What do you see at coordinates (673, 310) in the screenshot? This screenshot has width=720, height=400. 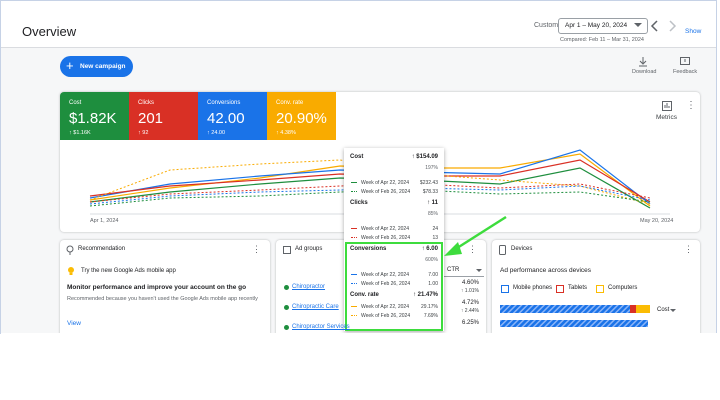 I see `metric-dropdown-icon` at bounding box center [673, 310].